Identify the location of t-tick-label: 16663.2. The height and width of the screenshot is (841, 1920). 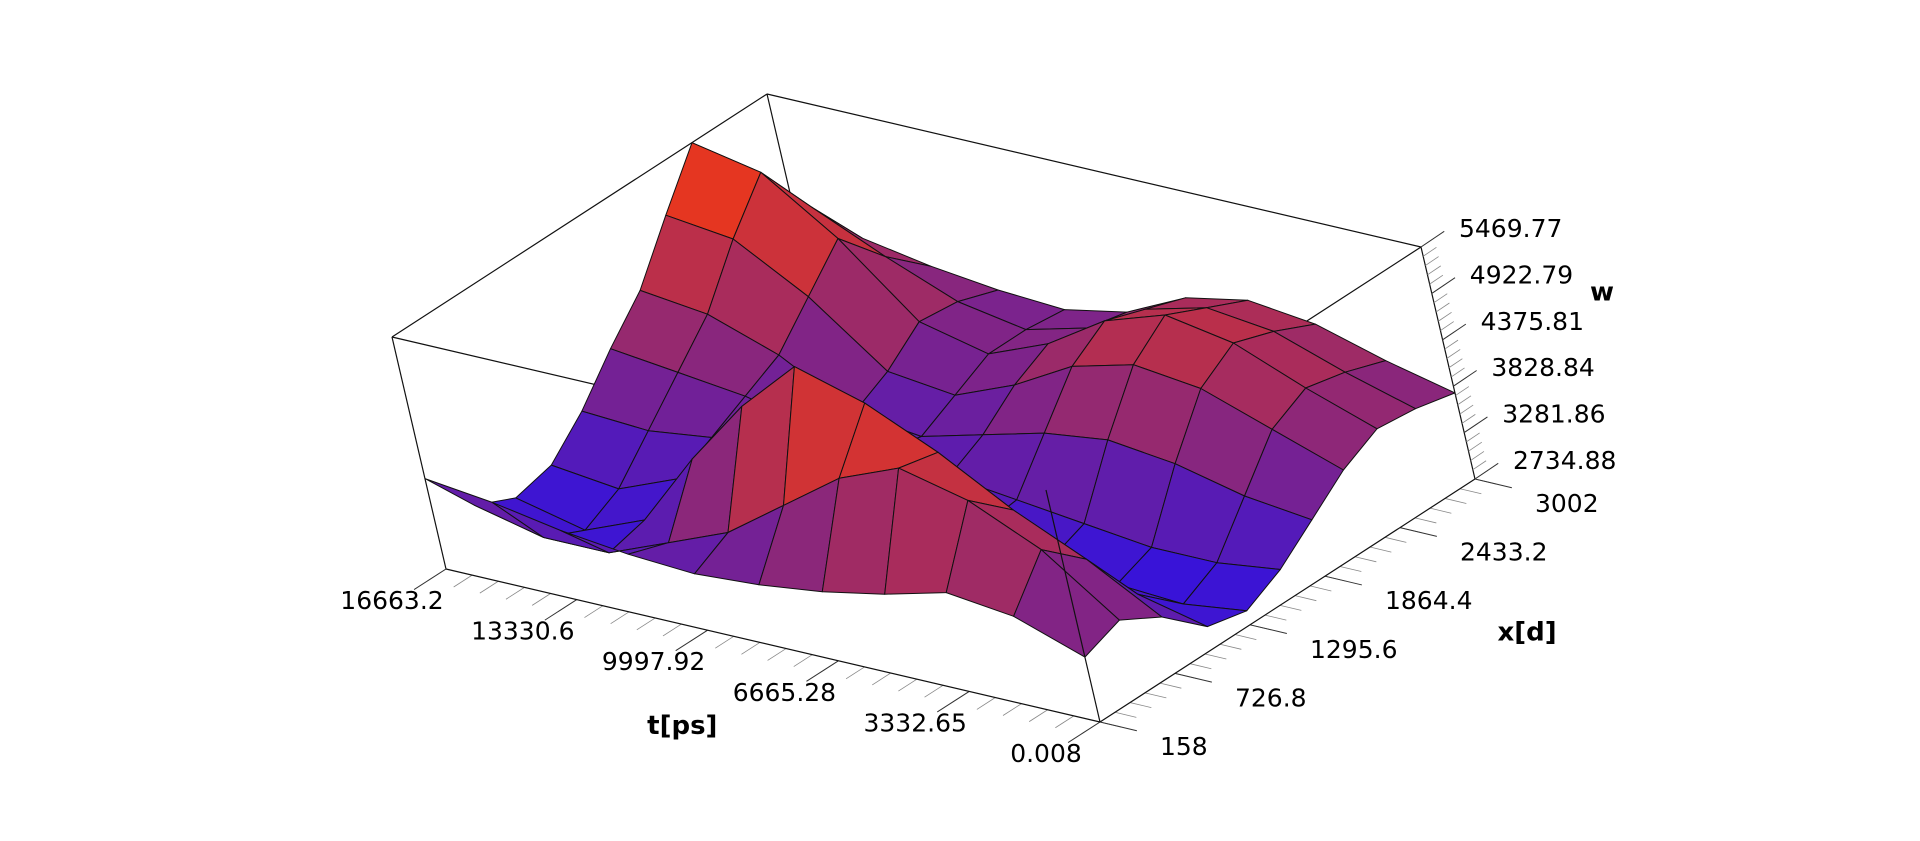
(391, 600).